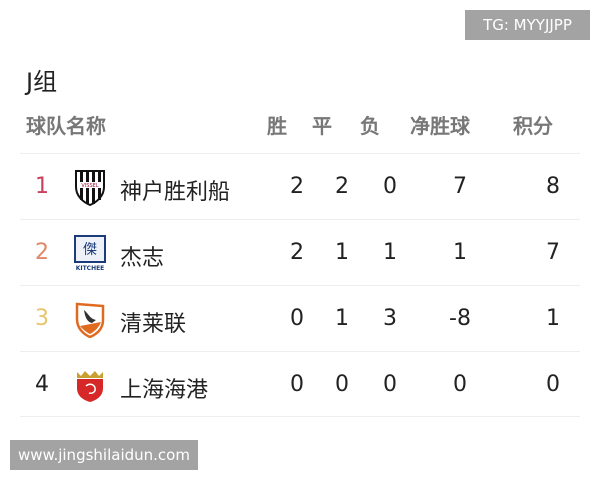 This screenshot has width=600, height=480. I want to click on losses: 3, so click(390, 318).